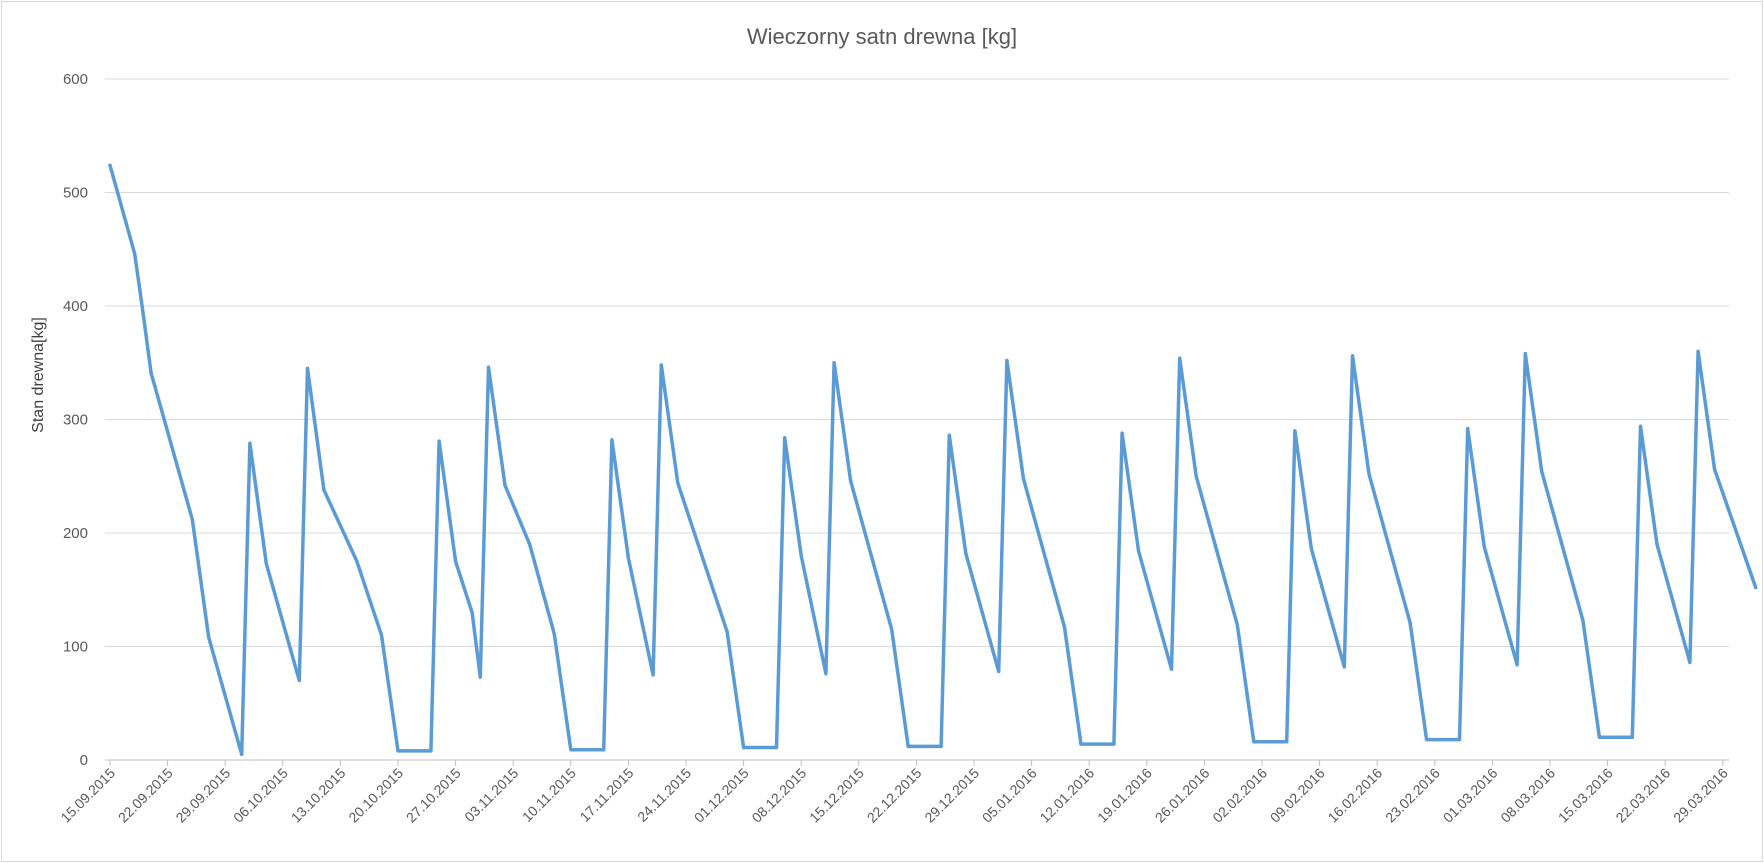 Image resolution: width=1764 pixels, height=863 pixels. Describe the element at coordinates (606, 795) in the screenshot. I see `x-tick-label: 17.11.2015` at that location.